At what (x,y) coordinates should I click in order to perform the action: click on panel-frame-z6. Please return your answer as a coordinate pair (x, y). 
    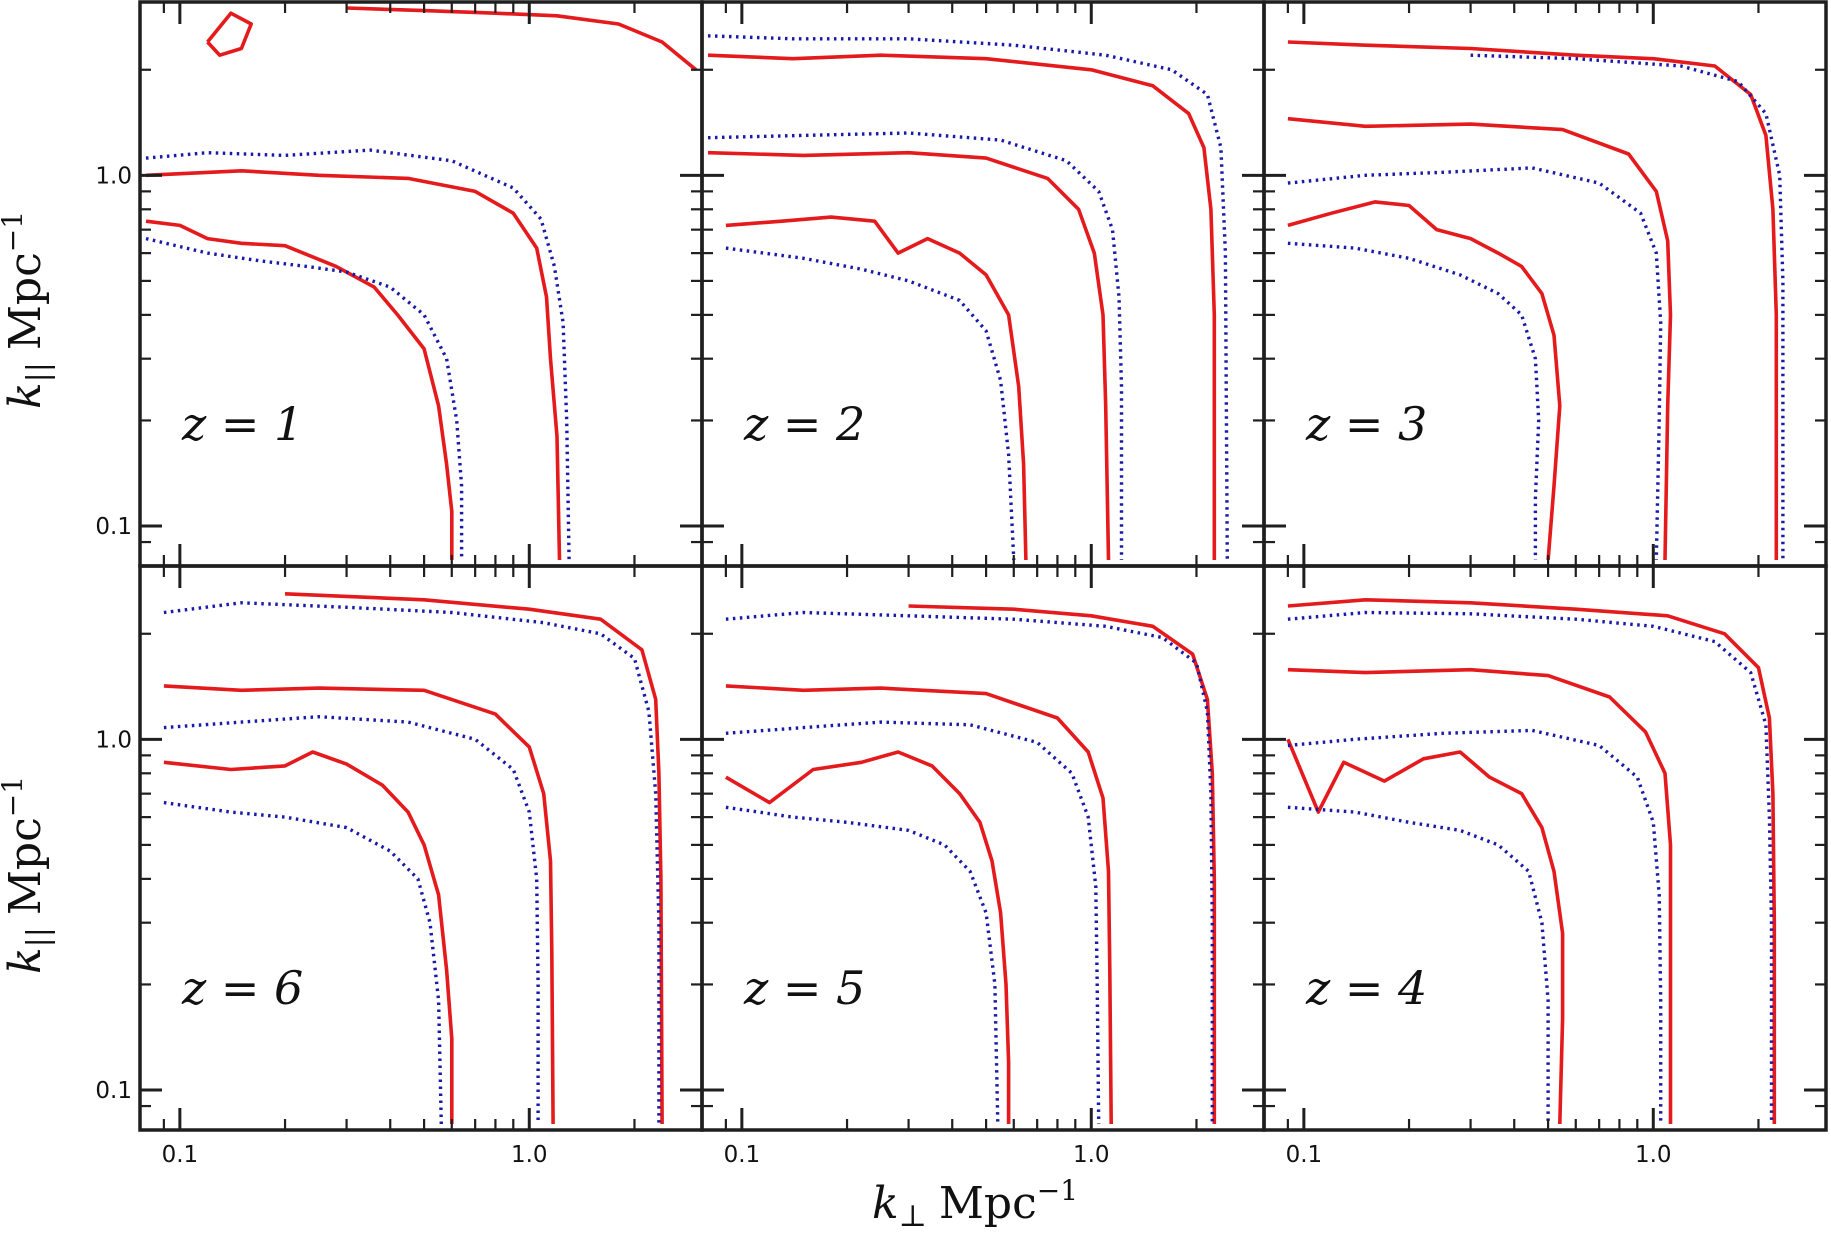
    Looking at the image, I should click on (421, 848).